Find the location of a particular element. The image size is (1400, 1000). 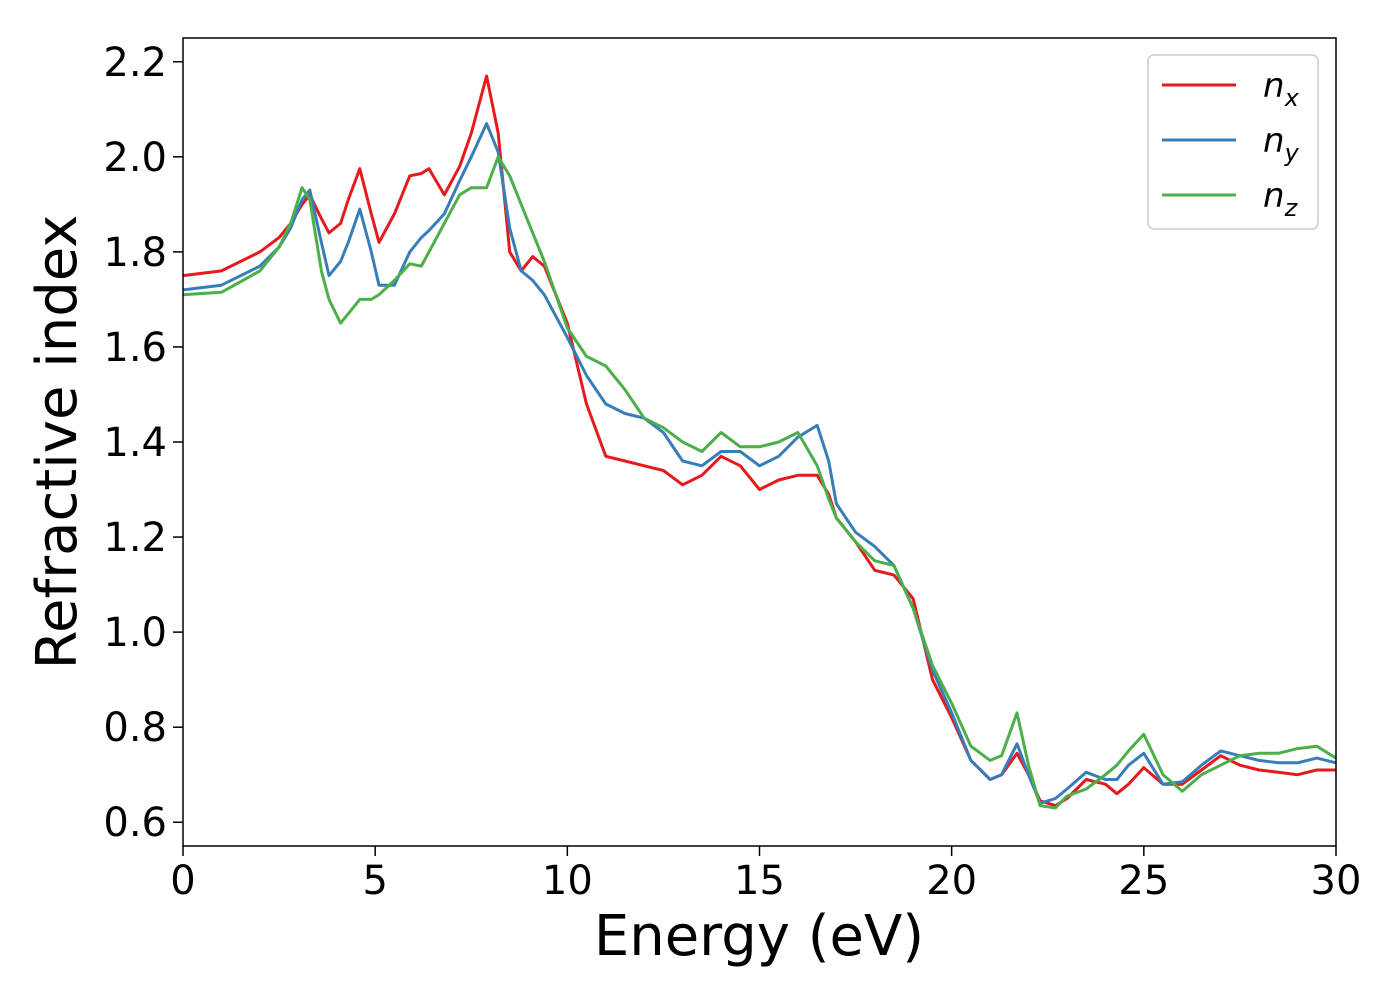

y-tick-label: 2.2 is located at coordinates (135, 63).